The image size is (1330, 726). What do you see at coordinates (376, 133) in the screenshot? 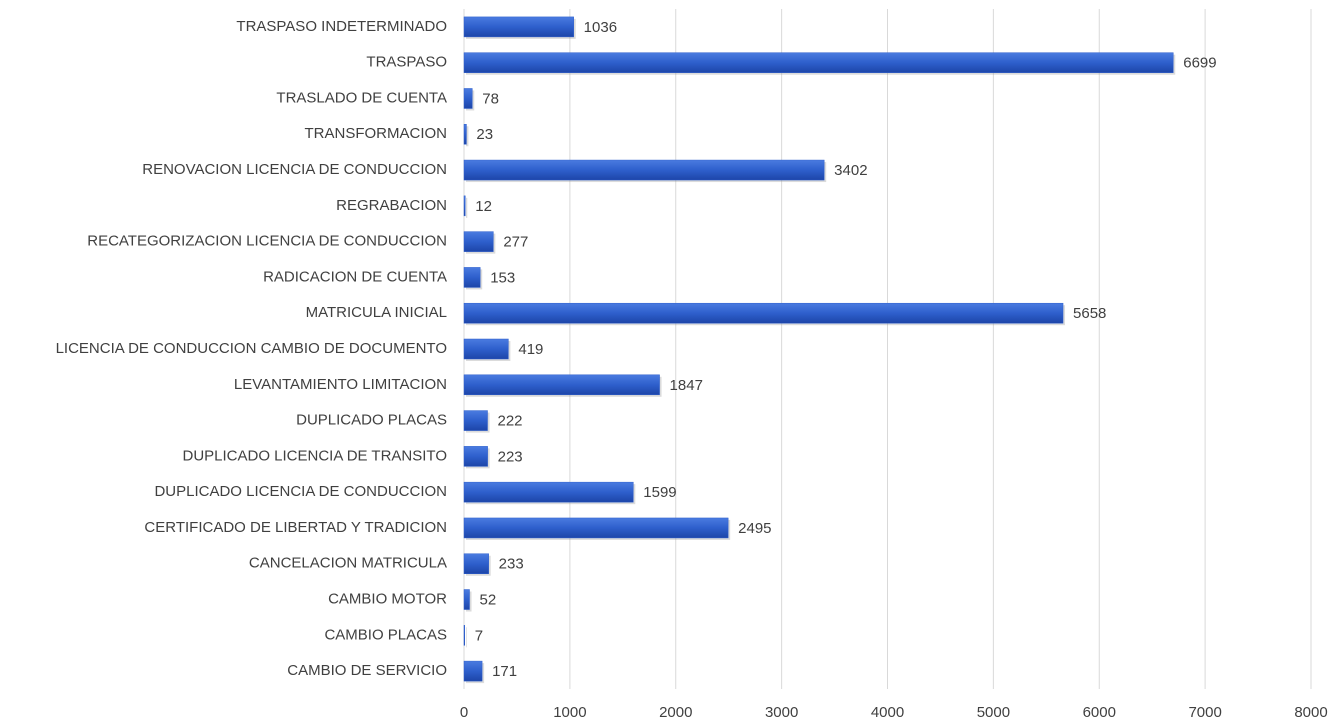
I see `y-tick-label: TRANSFORMACION` at bounding box center [376, 133].